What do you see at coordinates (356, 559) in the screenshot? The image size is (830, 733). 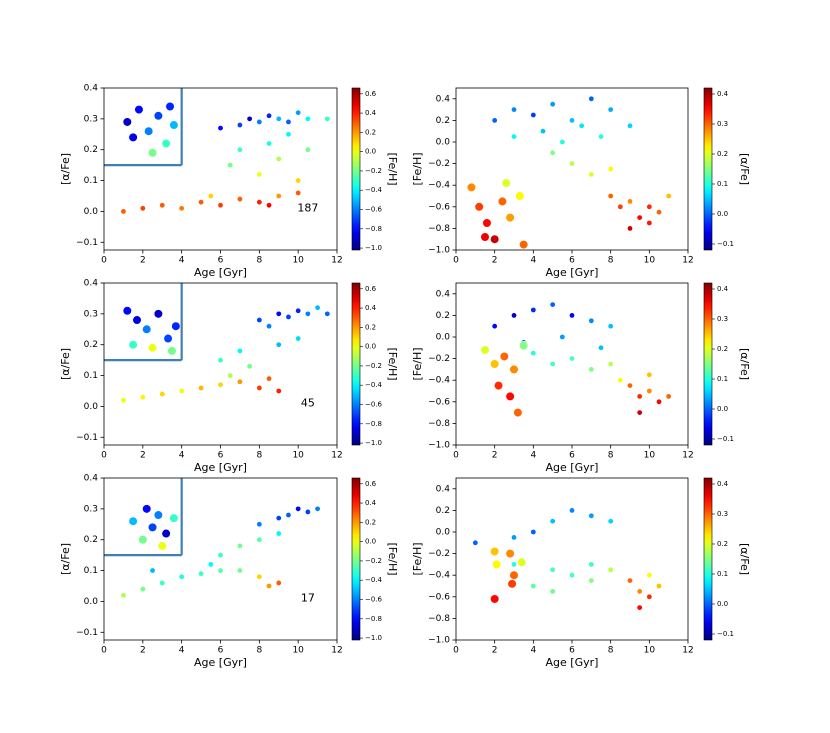 I see `colorbar` at bounding box center [356, 559].